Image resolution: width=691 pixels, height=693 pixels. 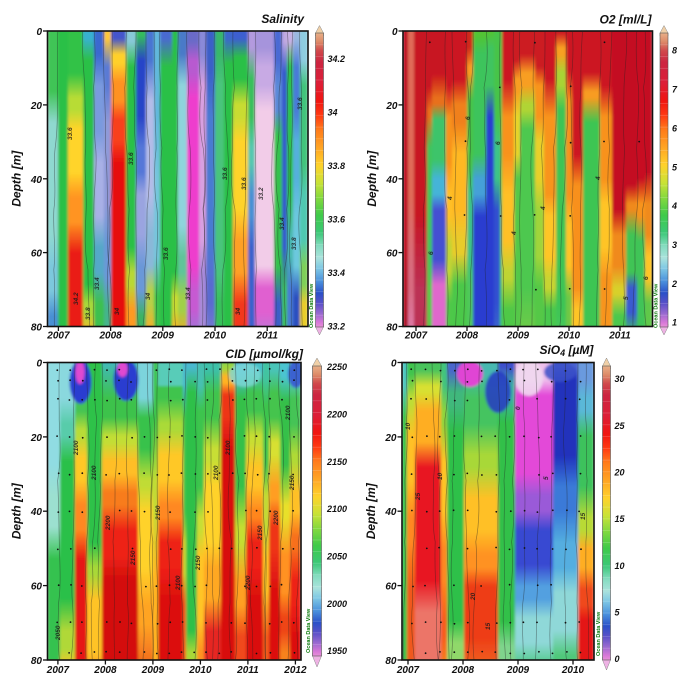 What do you see at coordinates (620, 379) in the screenshot?
I see `svg-text: 30` at bounding box center [620, 379].